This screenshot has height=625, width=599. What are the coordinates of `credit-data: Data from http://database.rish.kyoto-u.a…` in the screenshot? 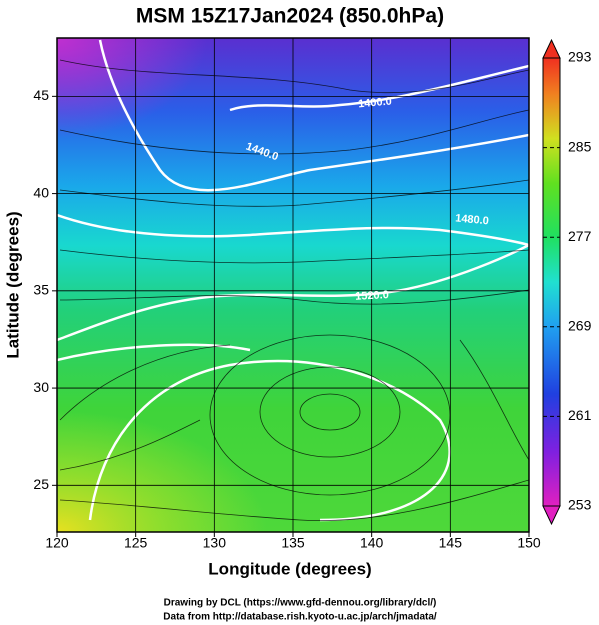 It's located at (300, 617).